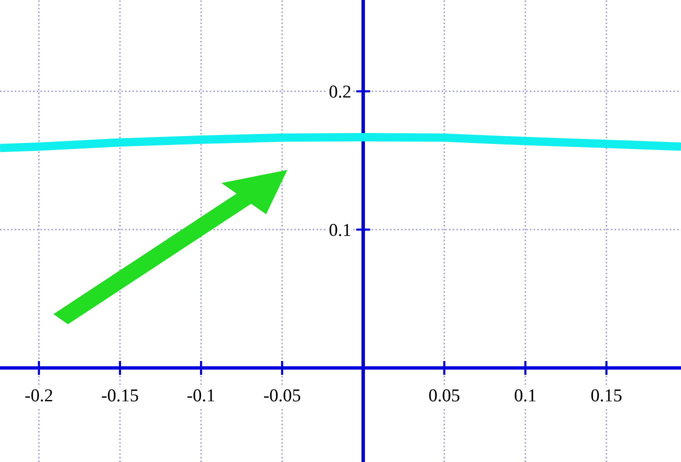  I want to click on y-tick-label: 0.2, so click(340, 92).